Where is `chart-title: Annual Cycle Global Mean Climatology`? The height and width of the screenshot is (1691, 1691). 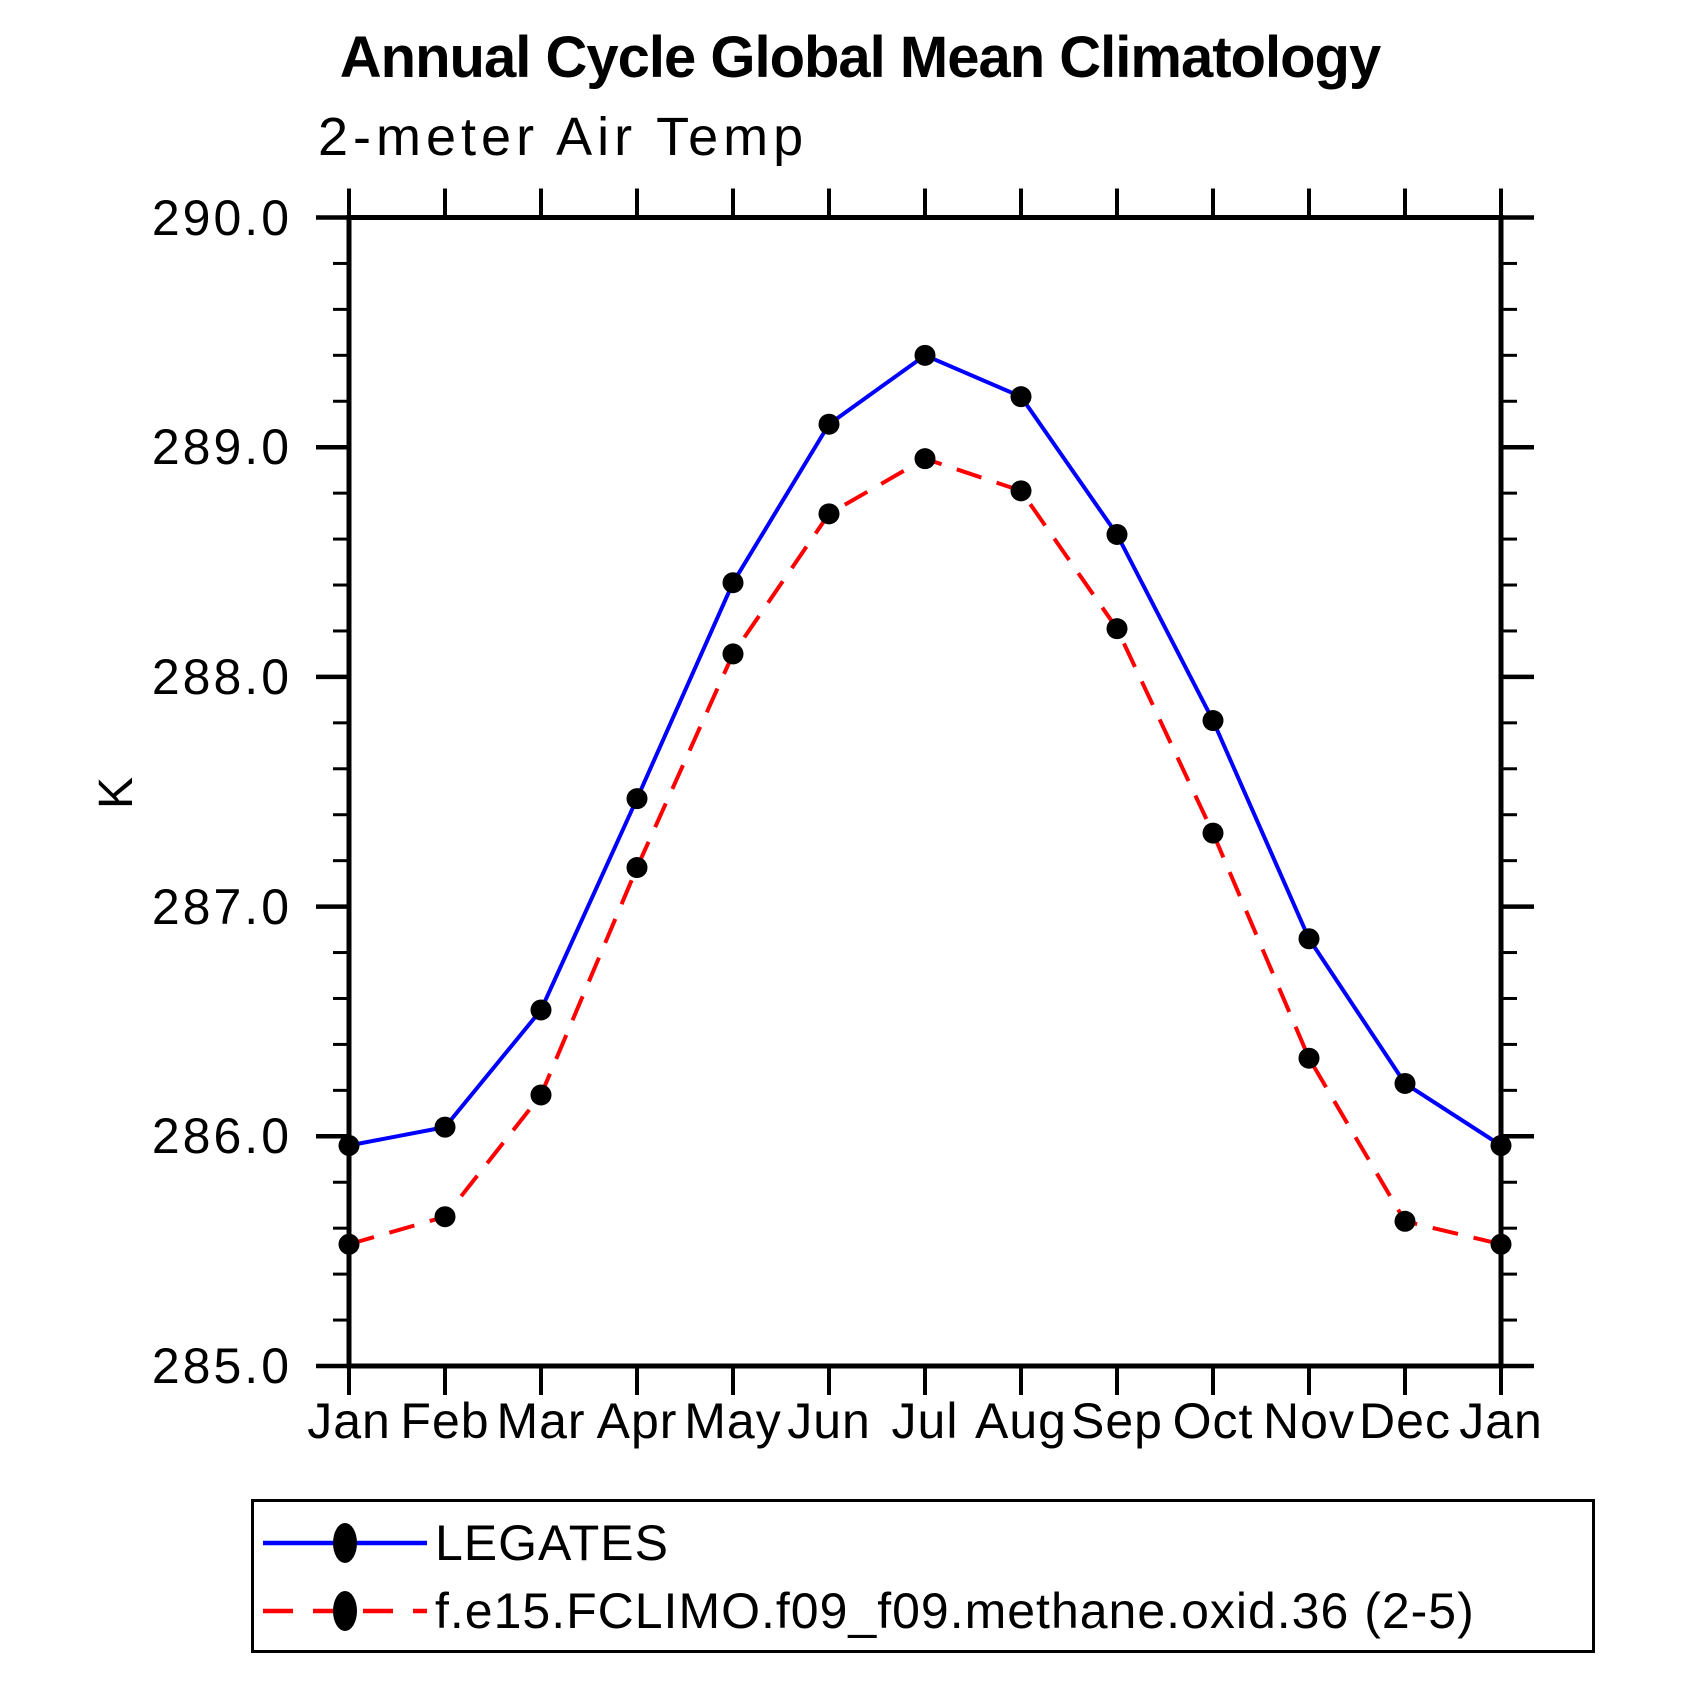 chart-title: Annual Cycle Global Mean Climatology is located at coordinates (860, 57).